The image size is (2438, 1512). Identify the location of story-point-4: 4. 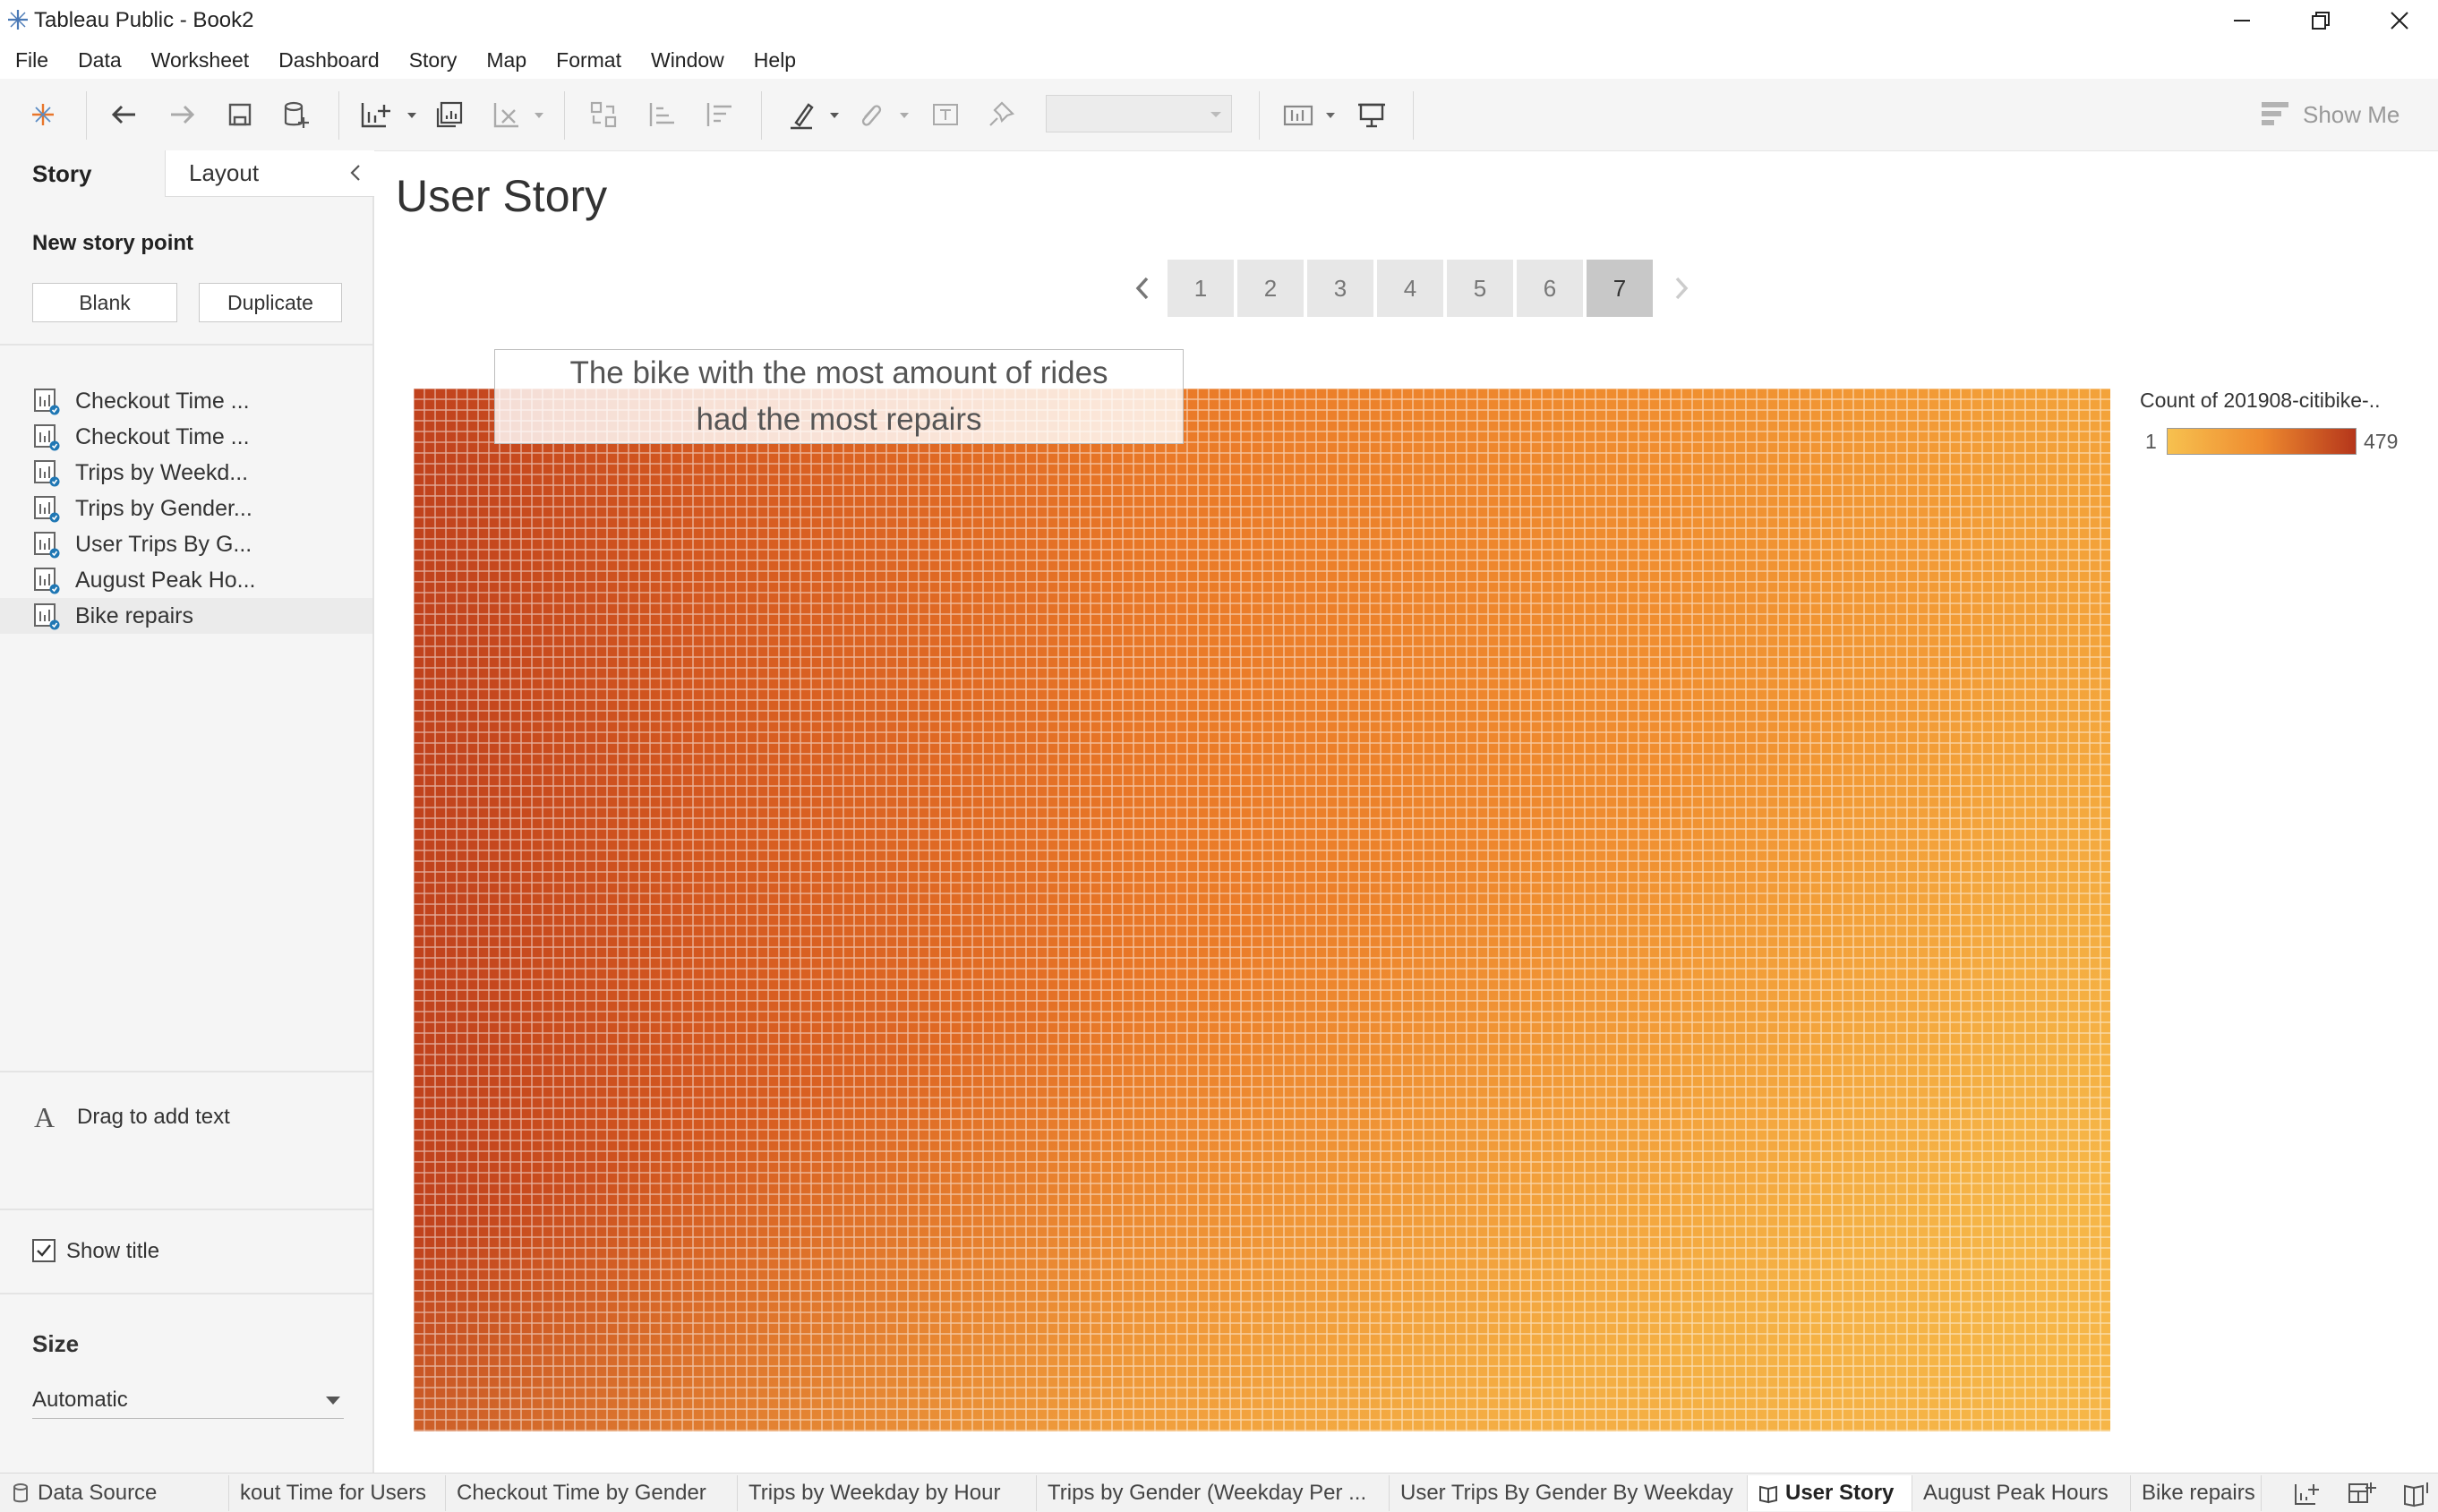
(1410, 288).